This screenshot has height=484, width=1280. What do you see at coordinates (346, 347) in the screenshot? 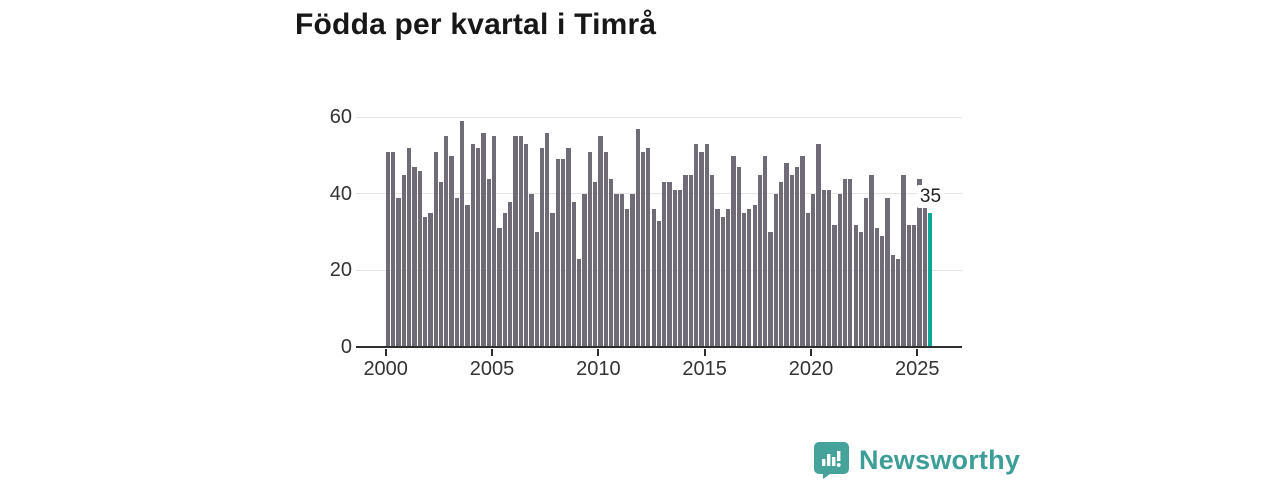
I see `y-axis-tick-label: 0` at bounding box center [346, 347].